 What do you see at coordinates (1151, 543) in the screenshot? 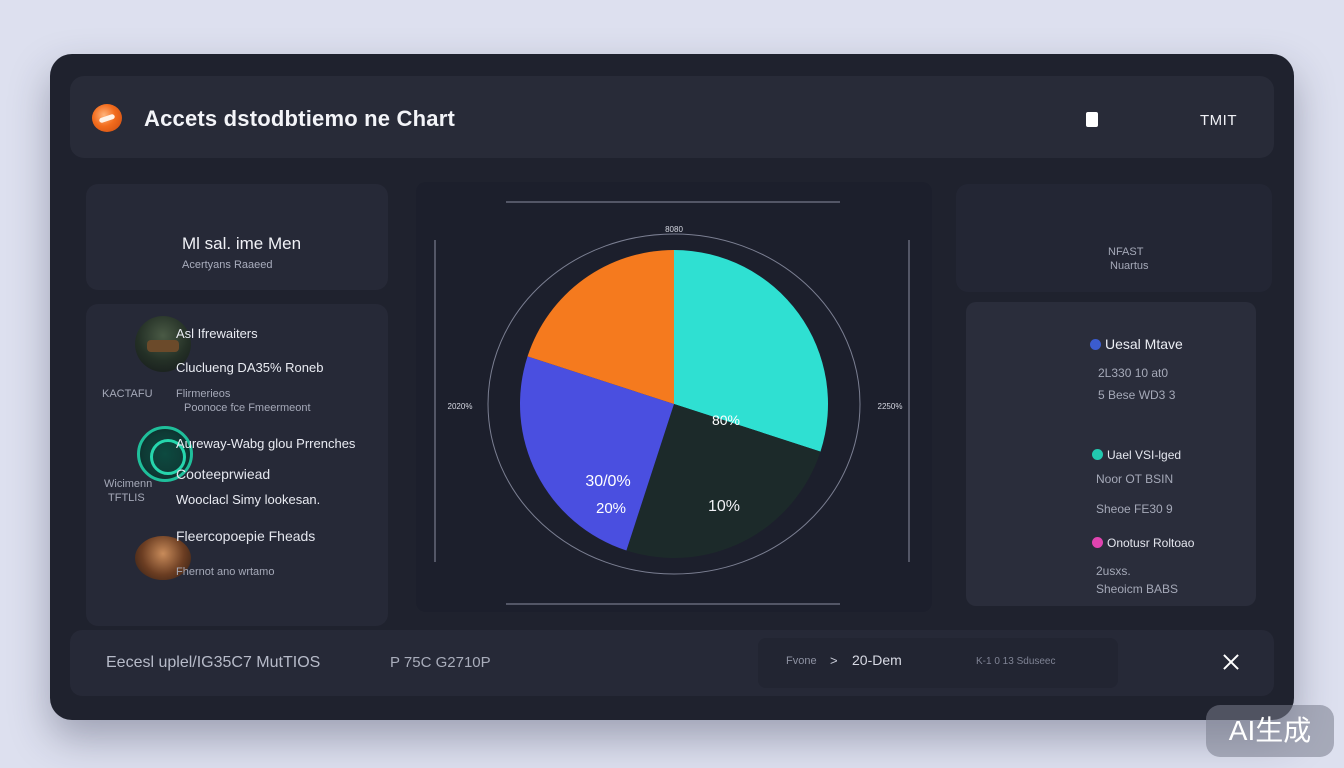
I see `legend-label: Onotusr Roltoao` at bounding box center [1151, 543].